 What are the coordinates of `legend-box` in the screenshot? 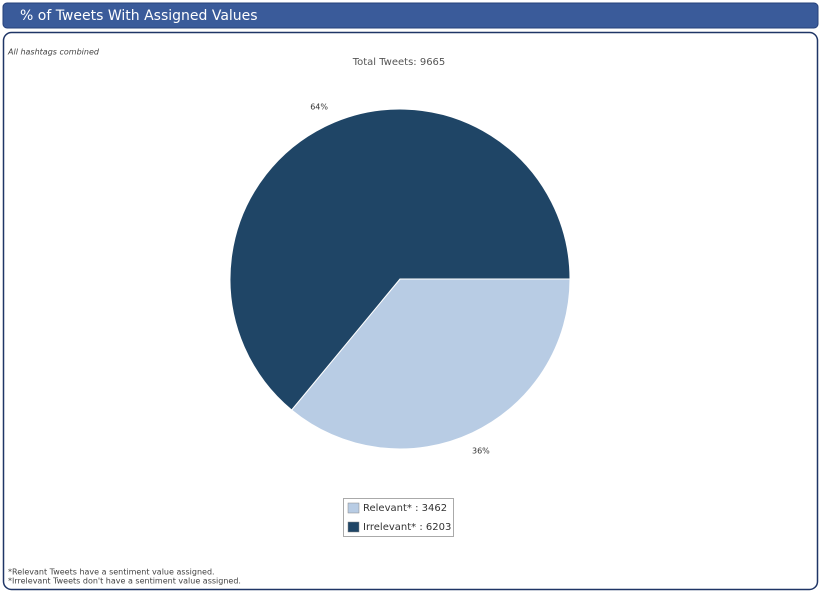 It's located at (398, 517).